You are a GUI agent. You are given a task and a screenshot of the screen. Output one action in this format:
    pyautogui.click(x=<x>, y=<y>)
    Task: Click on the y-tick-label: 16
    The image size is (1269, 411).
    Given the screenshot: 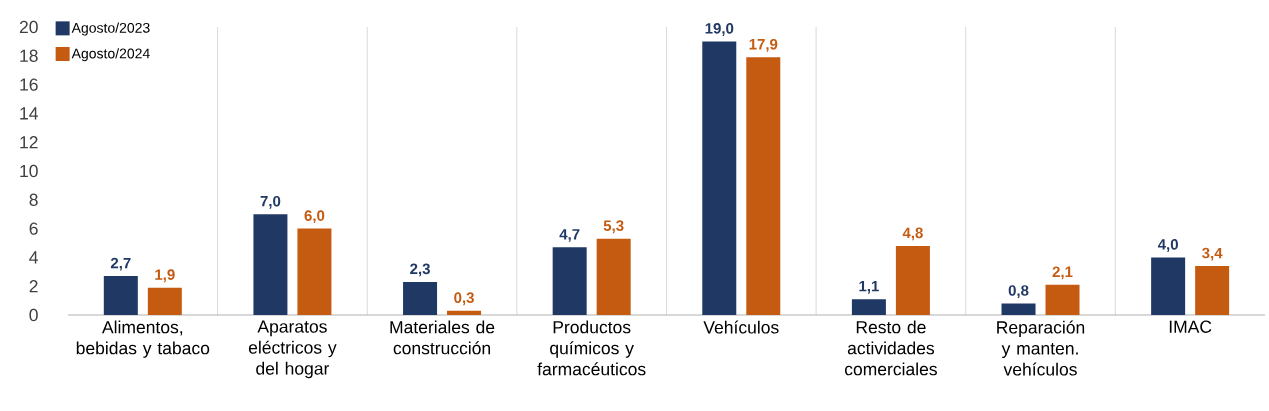 What is the action you would take?
    pyautogui.click(x=29, y=84)
    